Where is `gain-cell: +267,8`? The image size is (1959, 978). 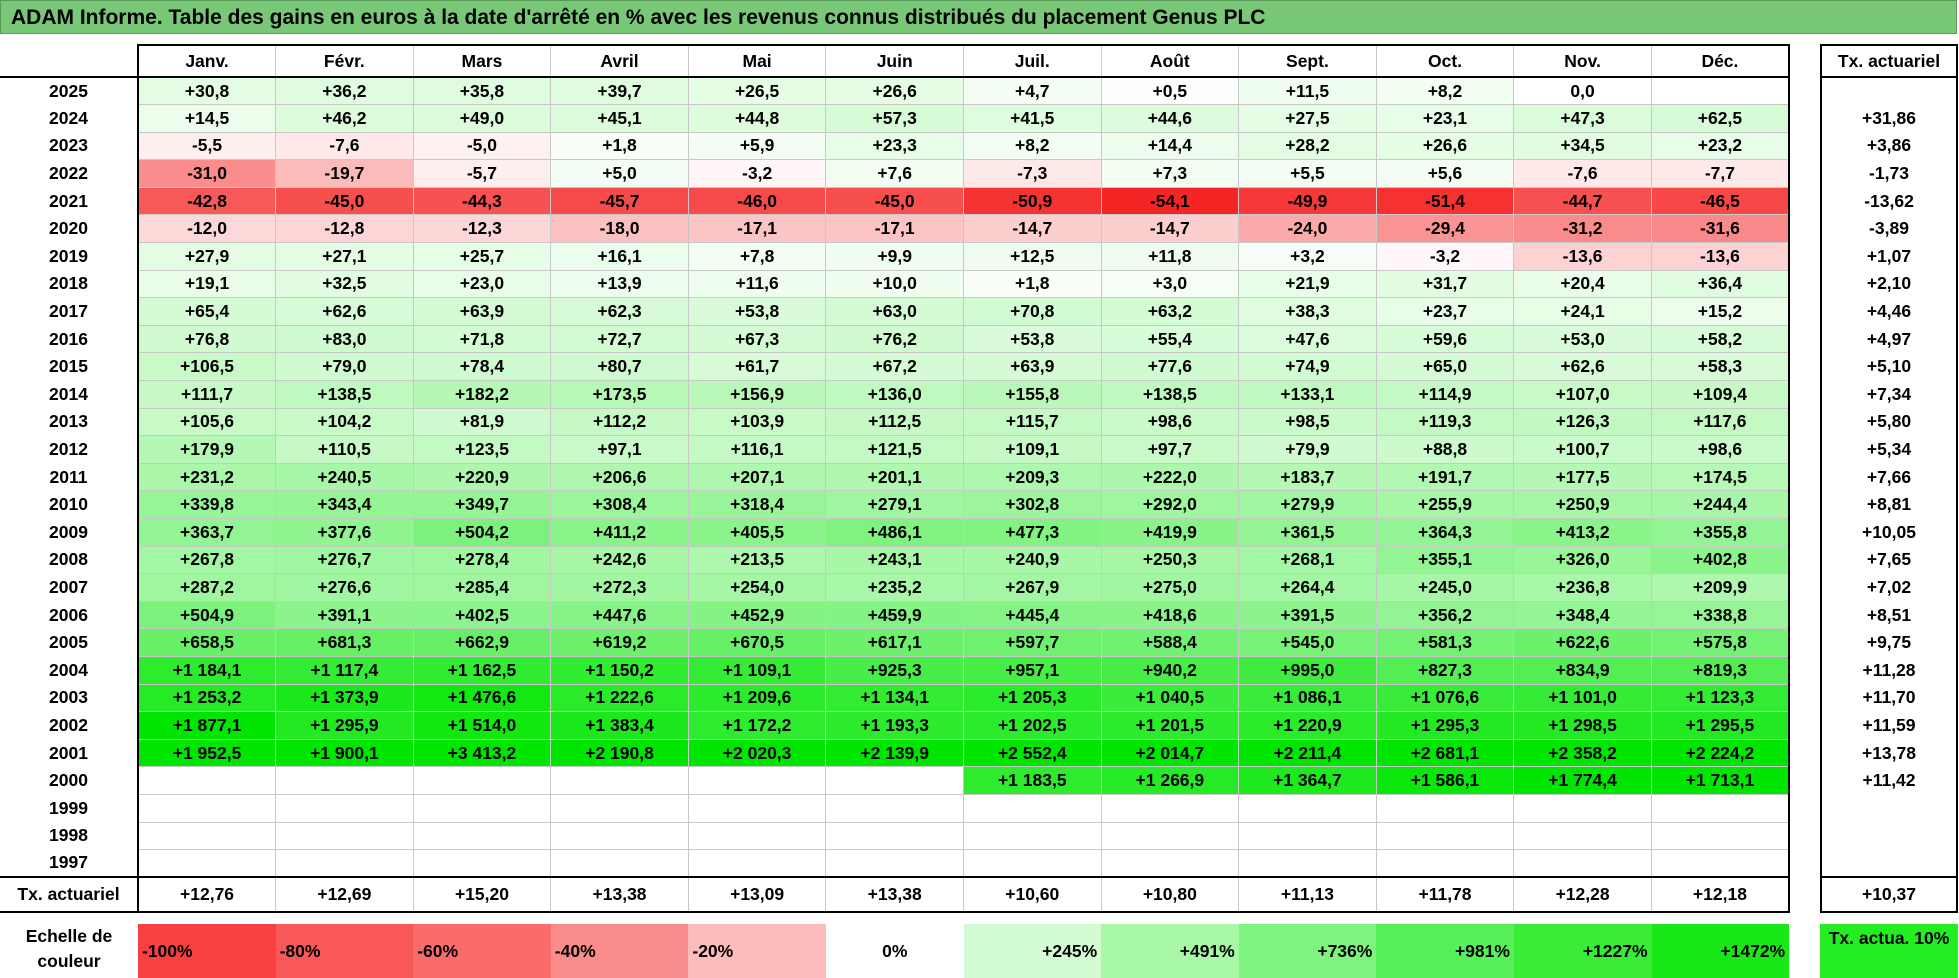 gain-cell: +267,8 is located at coordinates (207, 560).